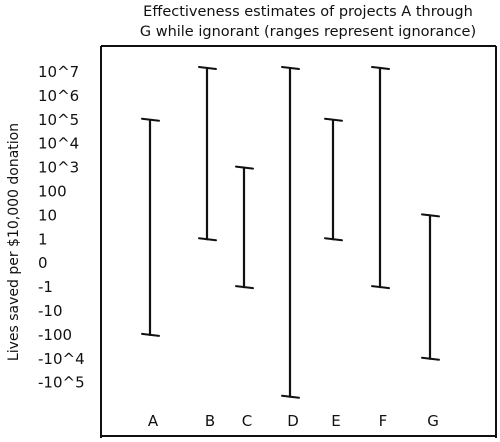 The width and height of the screenshot is (500, 442). Describe the element at coordinates (210, 421) in the screenshot. I see `x-category-label: B` at that location.